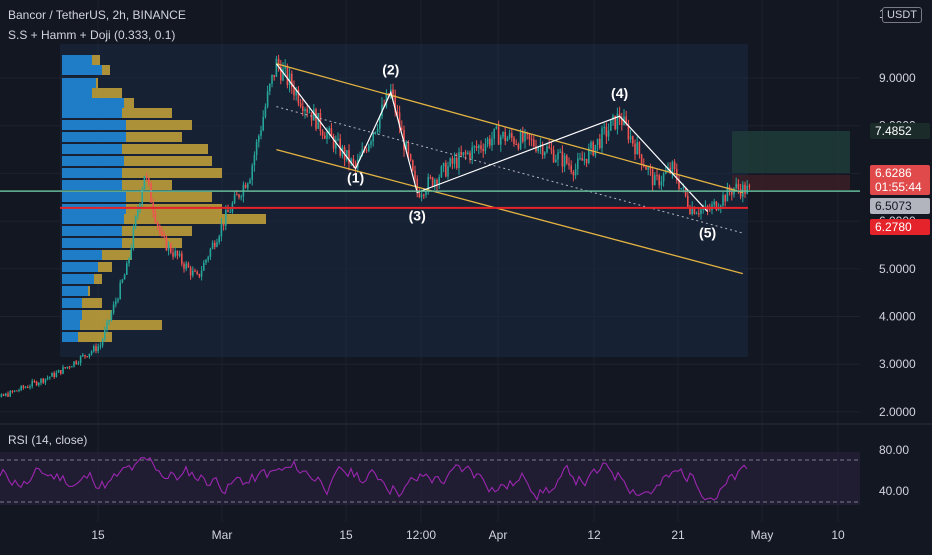  Describe the element at coordinates (902, 15) in the screenshot. I see `currency-badge: USDT` at that location.